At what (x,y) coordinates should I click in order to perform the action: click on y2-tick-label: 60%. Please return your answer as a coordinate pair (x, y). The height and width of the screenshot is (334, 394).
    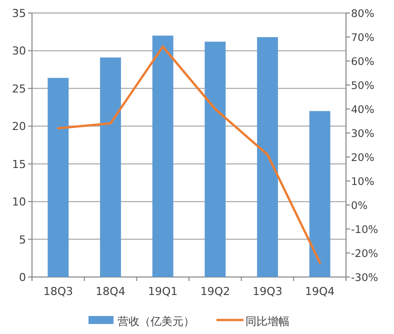
    Looking at the image, I should click on (362, 62).